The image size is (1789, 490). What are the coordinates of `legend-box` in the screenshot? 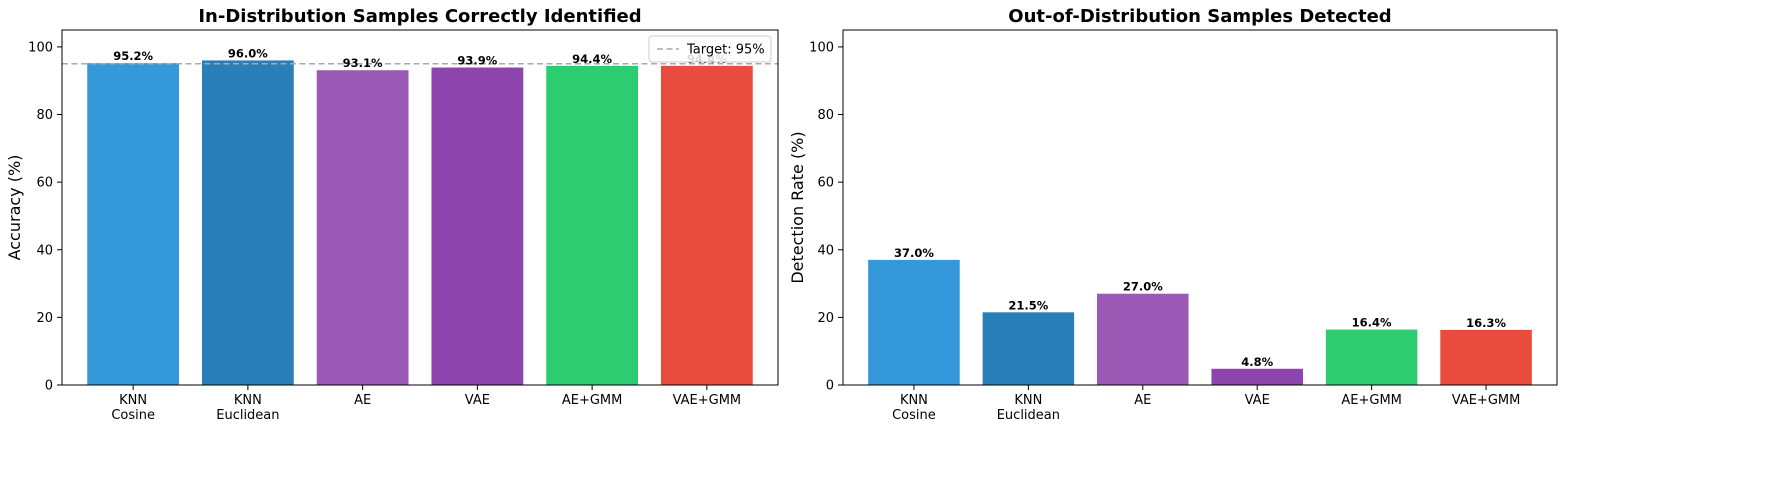 It's located at (710, 49).